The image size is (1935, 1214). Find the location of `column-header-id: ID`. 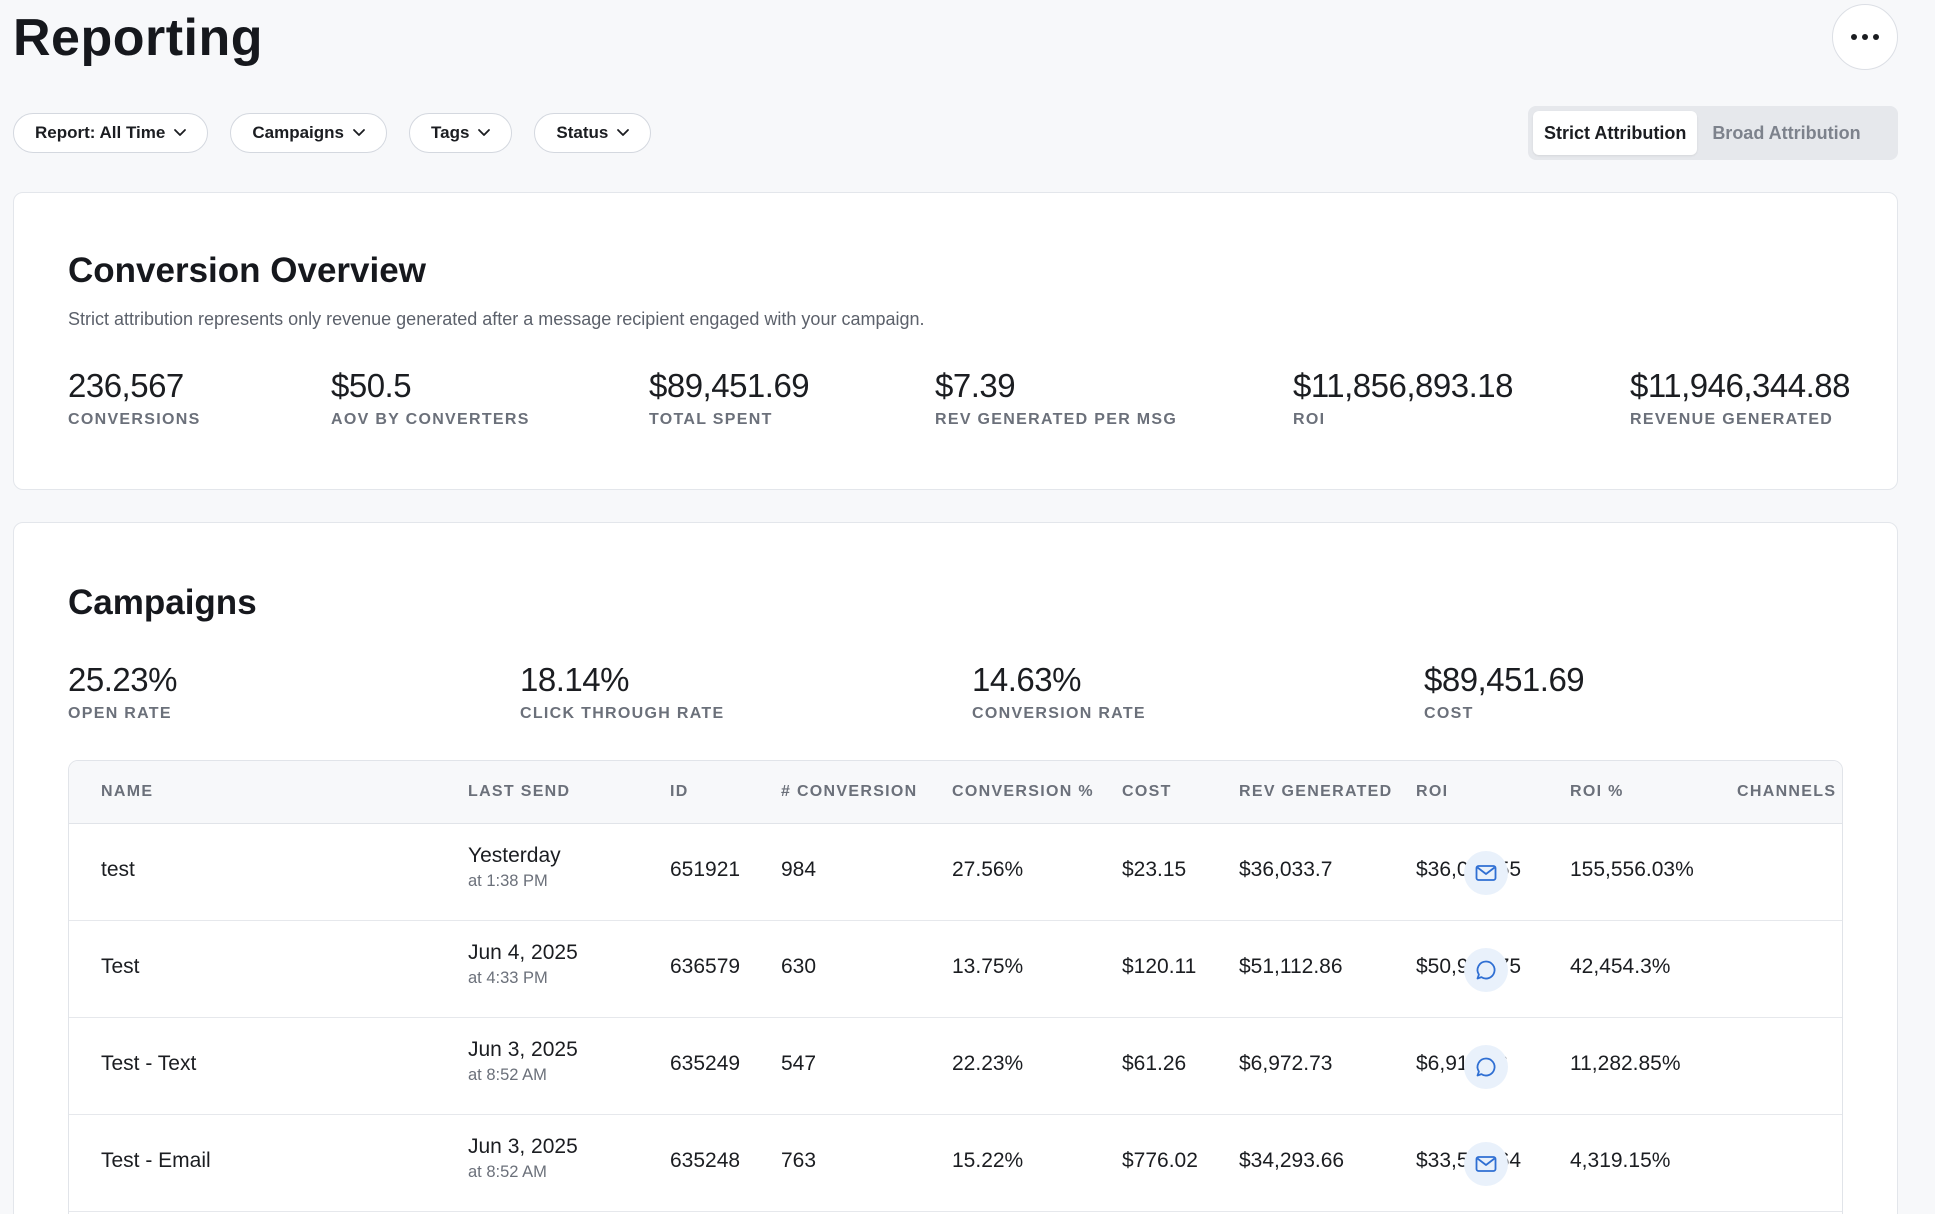

column-header-id: ID is located at coordinates (679, 791).